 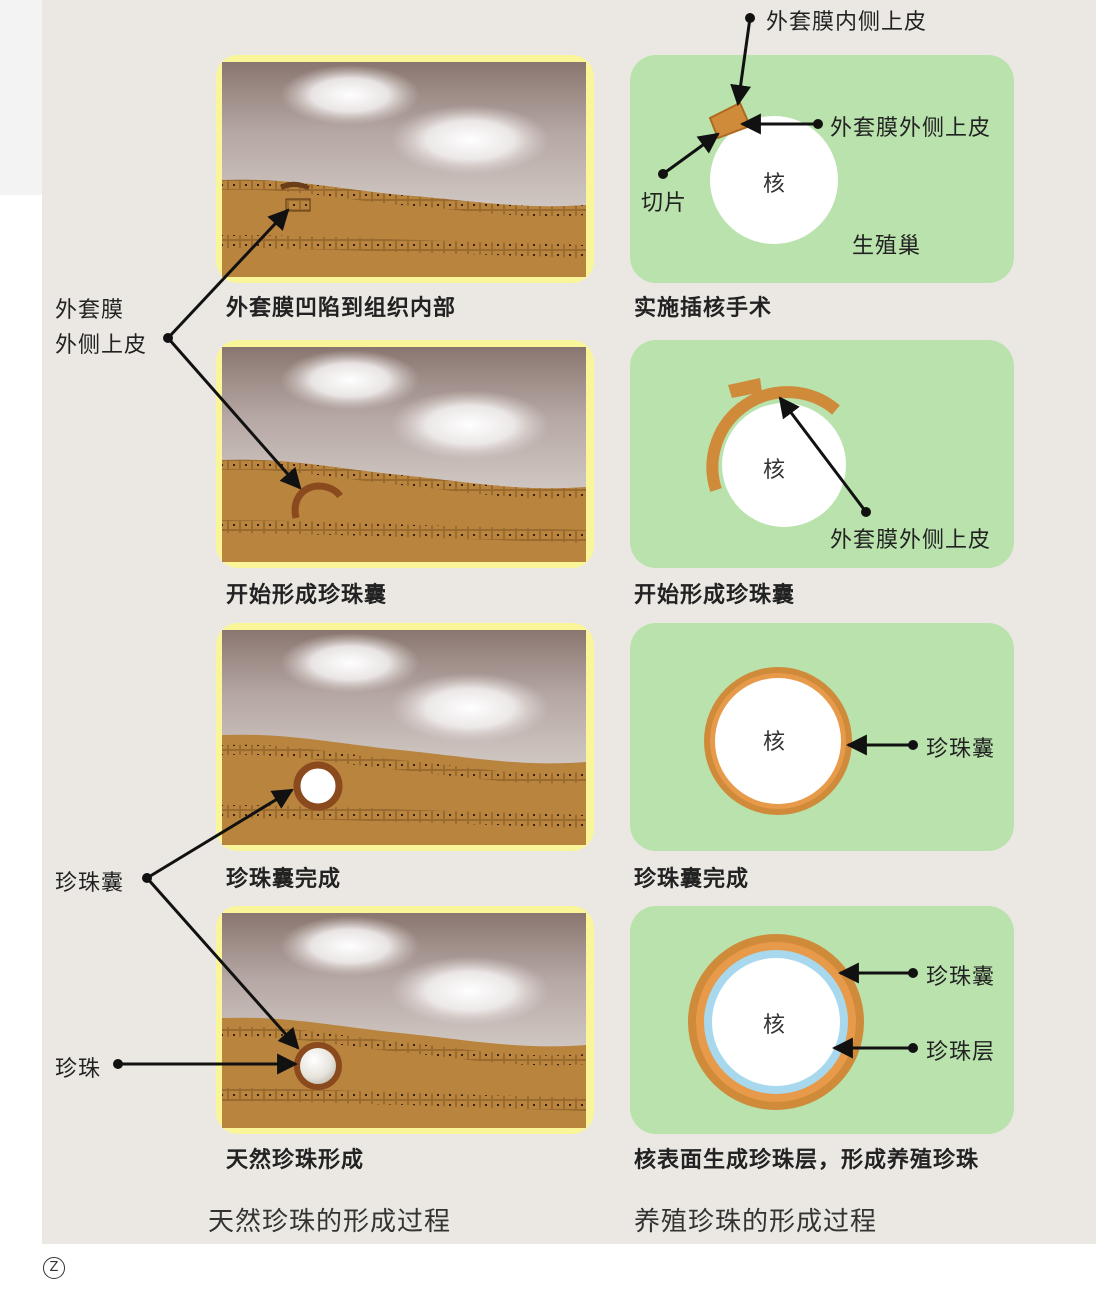 I want to click on core-label-4: 核, so click(x=774, y=1025).